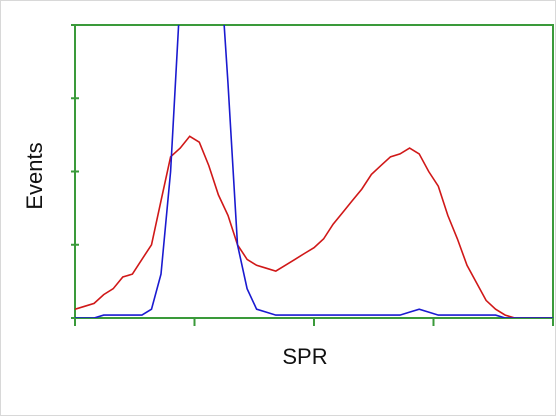  Describe the element at coordinates (34, 175) in the screenshot. I see `y-axis-label: Events` at that location.